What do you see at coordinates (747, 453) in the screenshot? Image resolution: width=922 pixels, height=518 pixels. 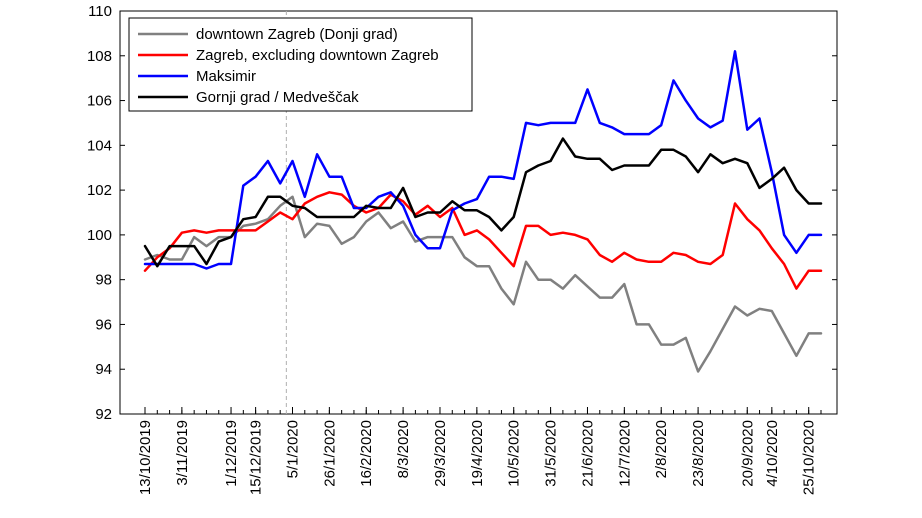 I see `x-tick-label: 20/9/2020` at bounding box center [747, 453].